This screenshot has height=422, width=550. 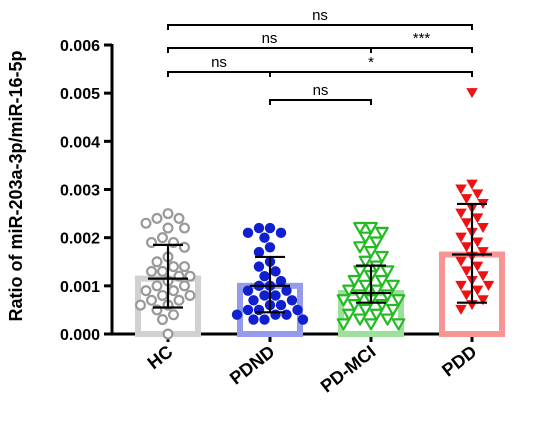 What do you see at coordinates (80, 46) in the screenshot?
I see `y-tick-label: 0.006` at bounding box center [80, 46].